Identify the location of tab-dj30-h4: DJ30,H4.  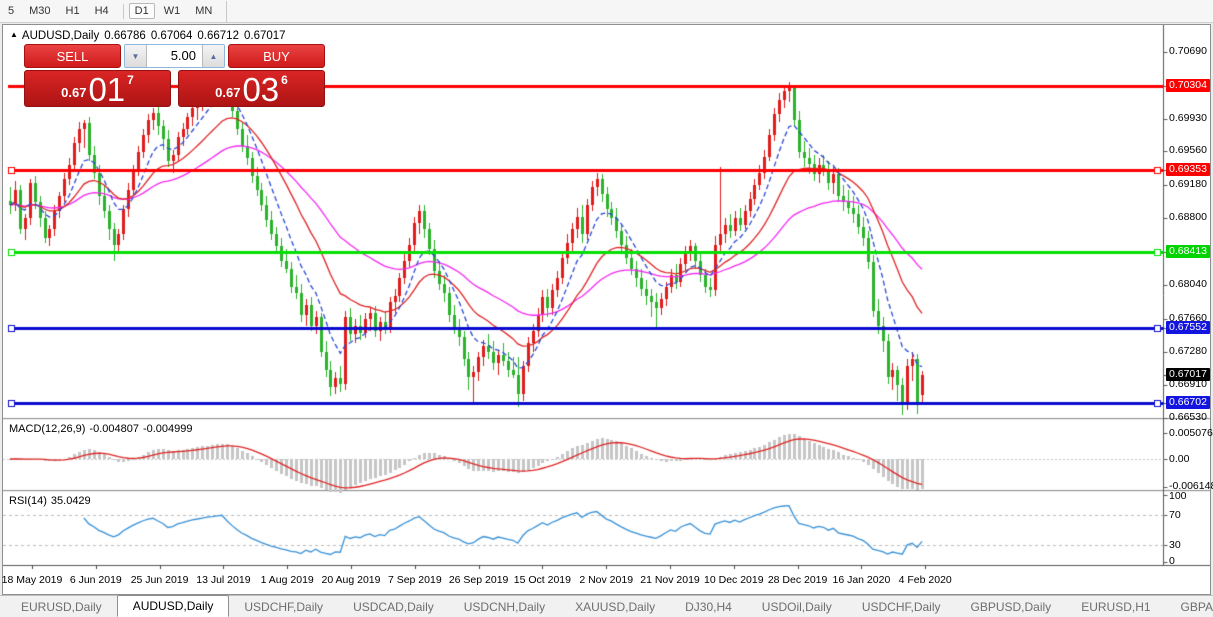
(708, 607).